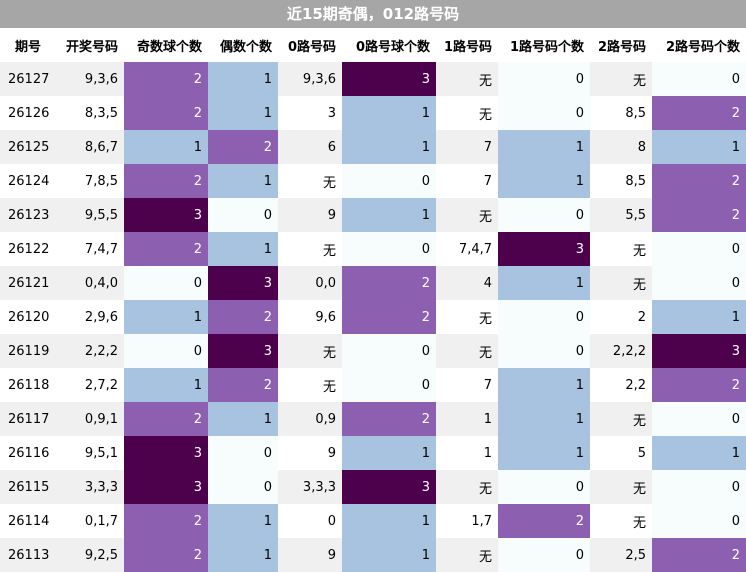  What do you see at coordinates (28, 487) in the screenshot?
I see `cell-issue: 26115` at bounding box center [28, 487].